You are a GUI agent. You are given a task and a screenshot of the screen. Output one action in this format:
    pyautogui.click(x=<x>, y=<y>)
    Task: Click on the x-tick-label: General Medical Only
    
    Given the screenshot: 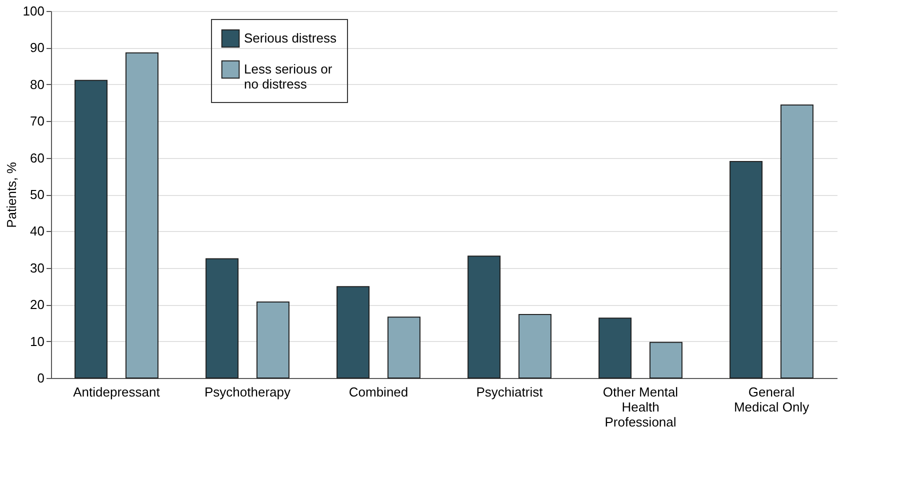 What is the action you would take?
    pyautogui.click(x=772, y=399)
    